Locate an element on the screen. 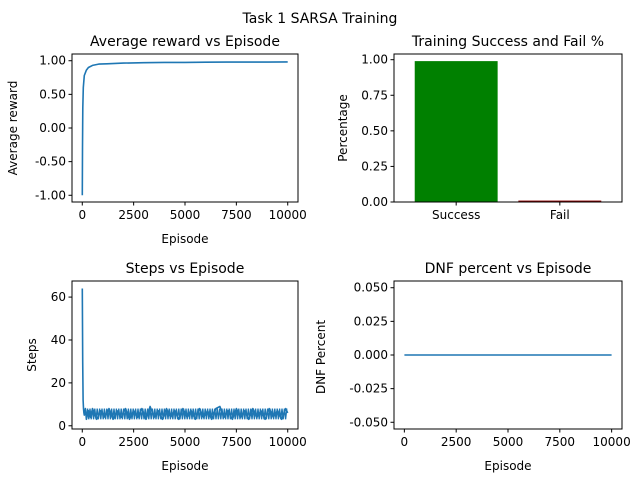 The height and width of the screenshot is (480, 640). avg-reward-marks: -1.00 -0.50 0.00 0.50 1.00 0 2500 5000 7500 10000 is located at coordinates (171, 138).